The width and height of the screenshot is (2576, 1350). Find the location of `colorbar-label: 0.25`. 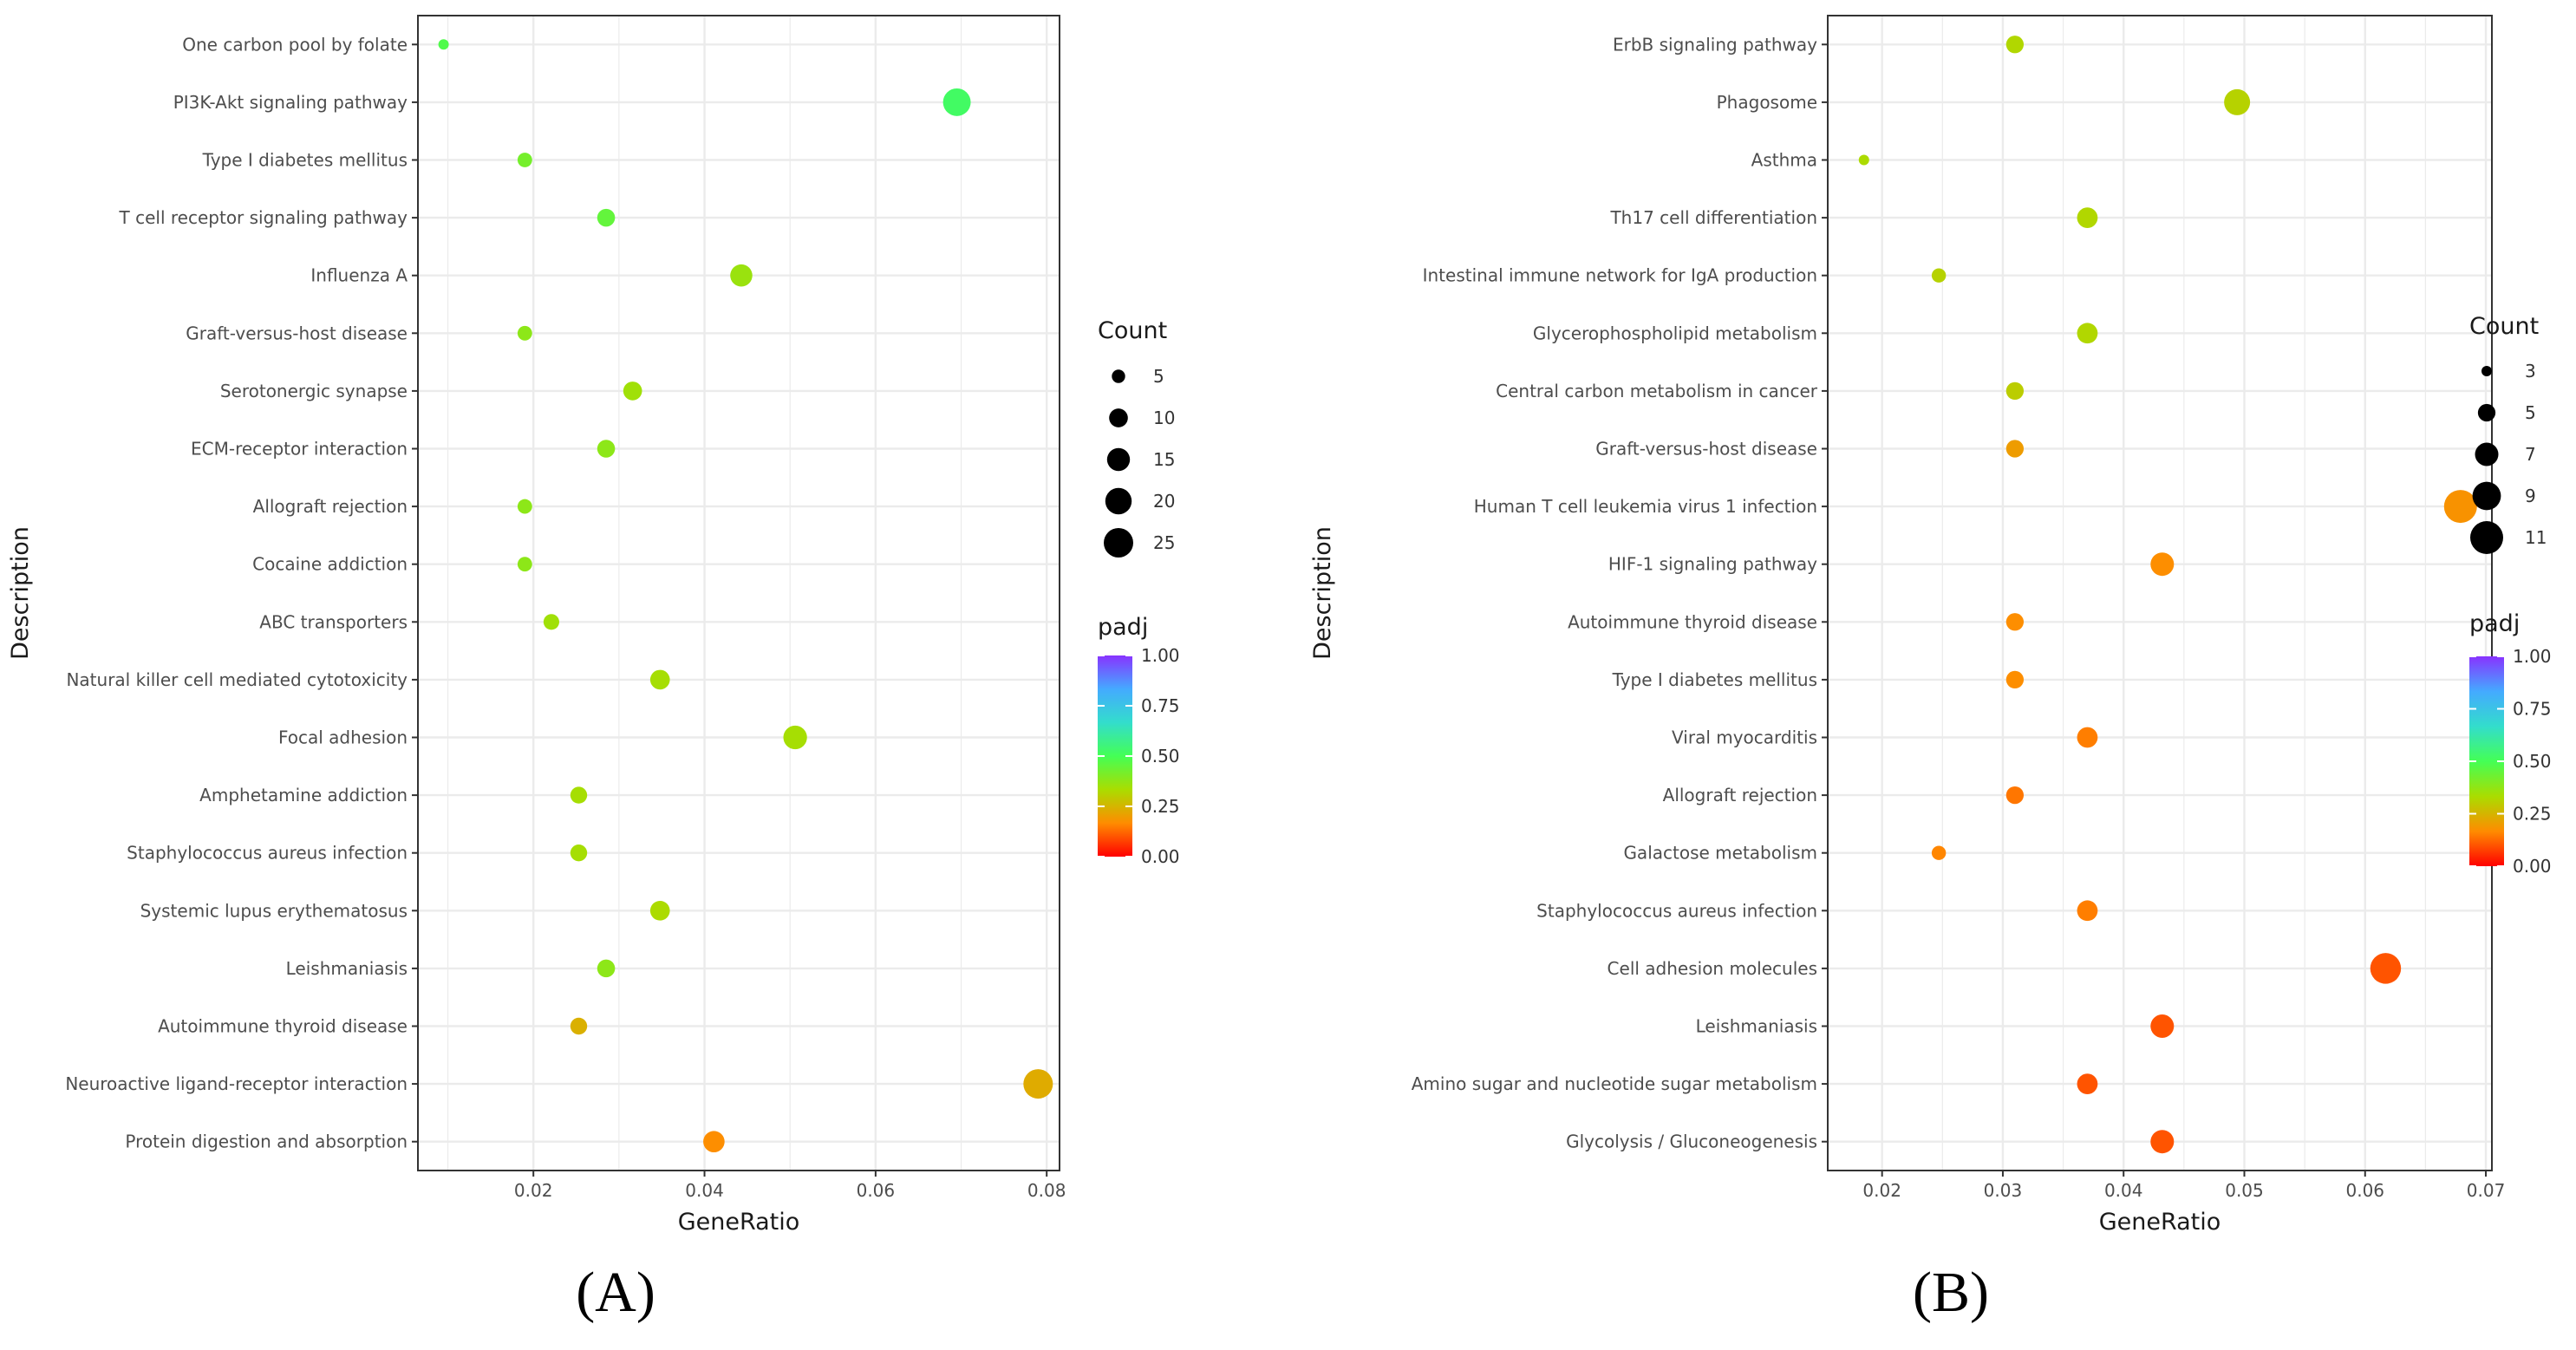

colorbar-label: 0.25 is located at coordinates (2533, 814).